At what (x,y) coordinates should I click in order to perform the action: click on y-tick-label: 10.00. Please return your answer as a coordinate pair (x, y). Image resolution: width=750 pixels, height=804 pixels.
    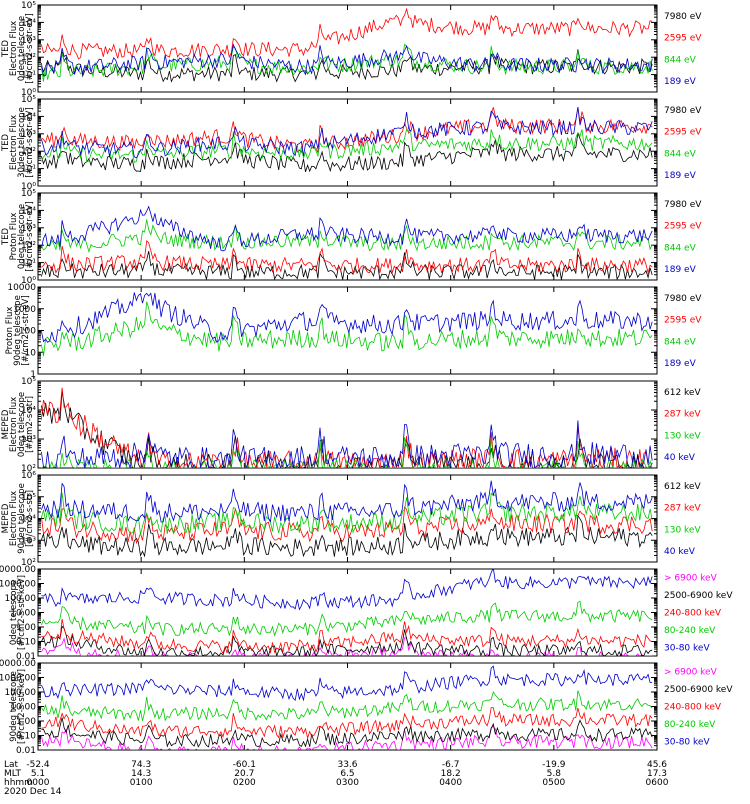
    Looking at the image, I should click on (23, 708).